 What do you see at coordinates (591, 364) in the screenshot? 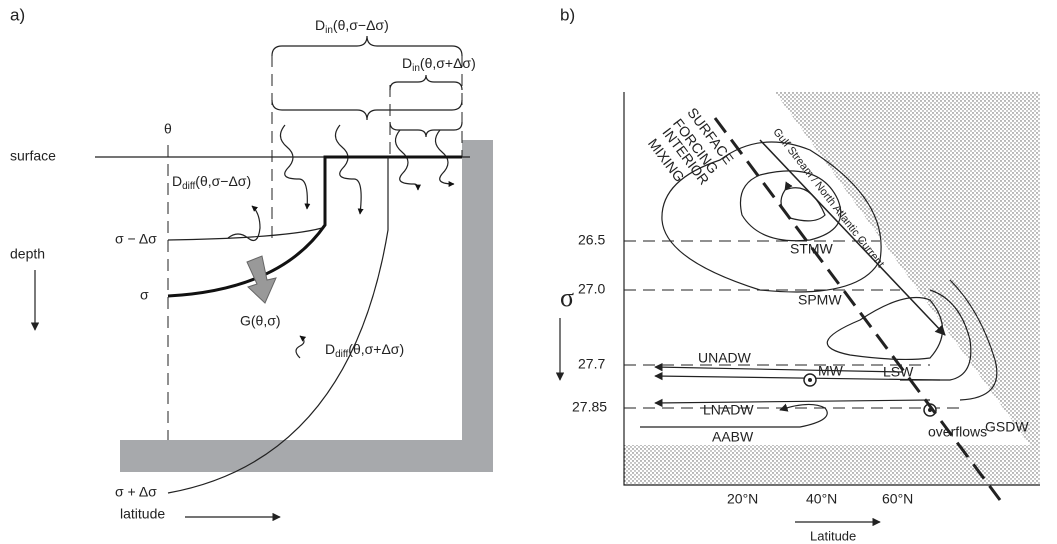
I see `tick-label: 27.7` at bounding box center [591, 364].